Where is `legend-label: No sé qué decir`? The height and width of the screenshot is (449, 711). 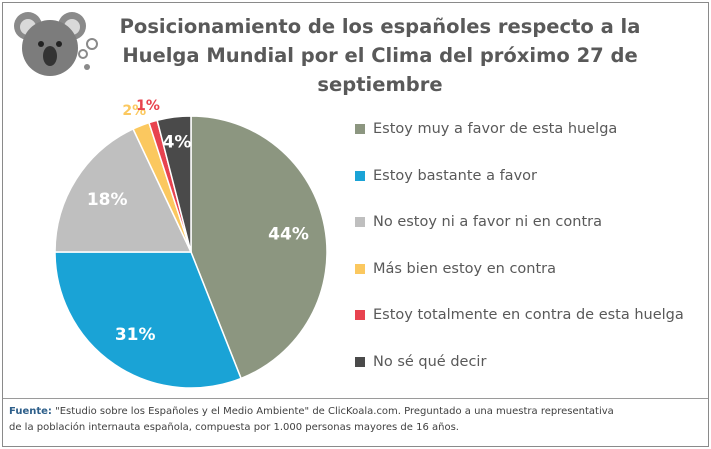
legend-label: No sé qué decir is located at coordinates (430, 361).